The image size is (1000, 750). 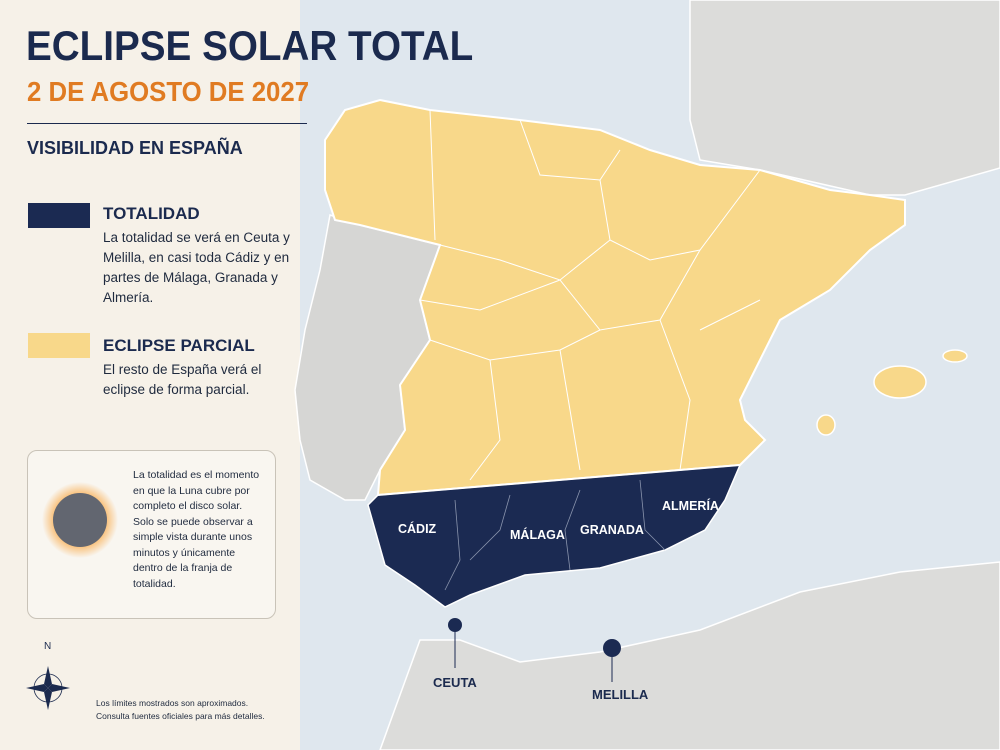 What do you see at coordinates (620, 694) in the screenshot?
I see `map-label: MELILLA` at bounding box center [620, 694].